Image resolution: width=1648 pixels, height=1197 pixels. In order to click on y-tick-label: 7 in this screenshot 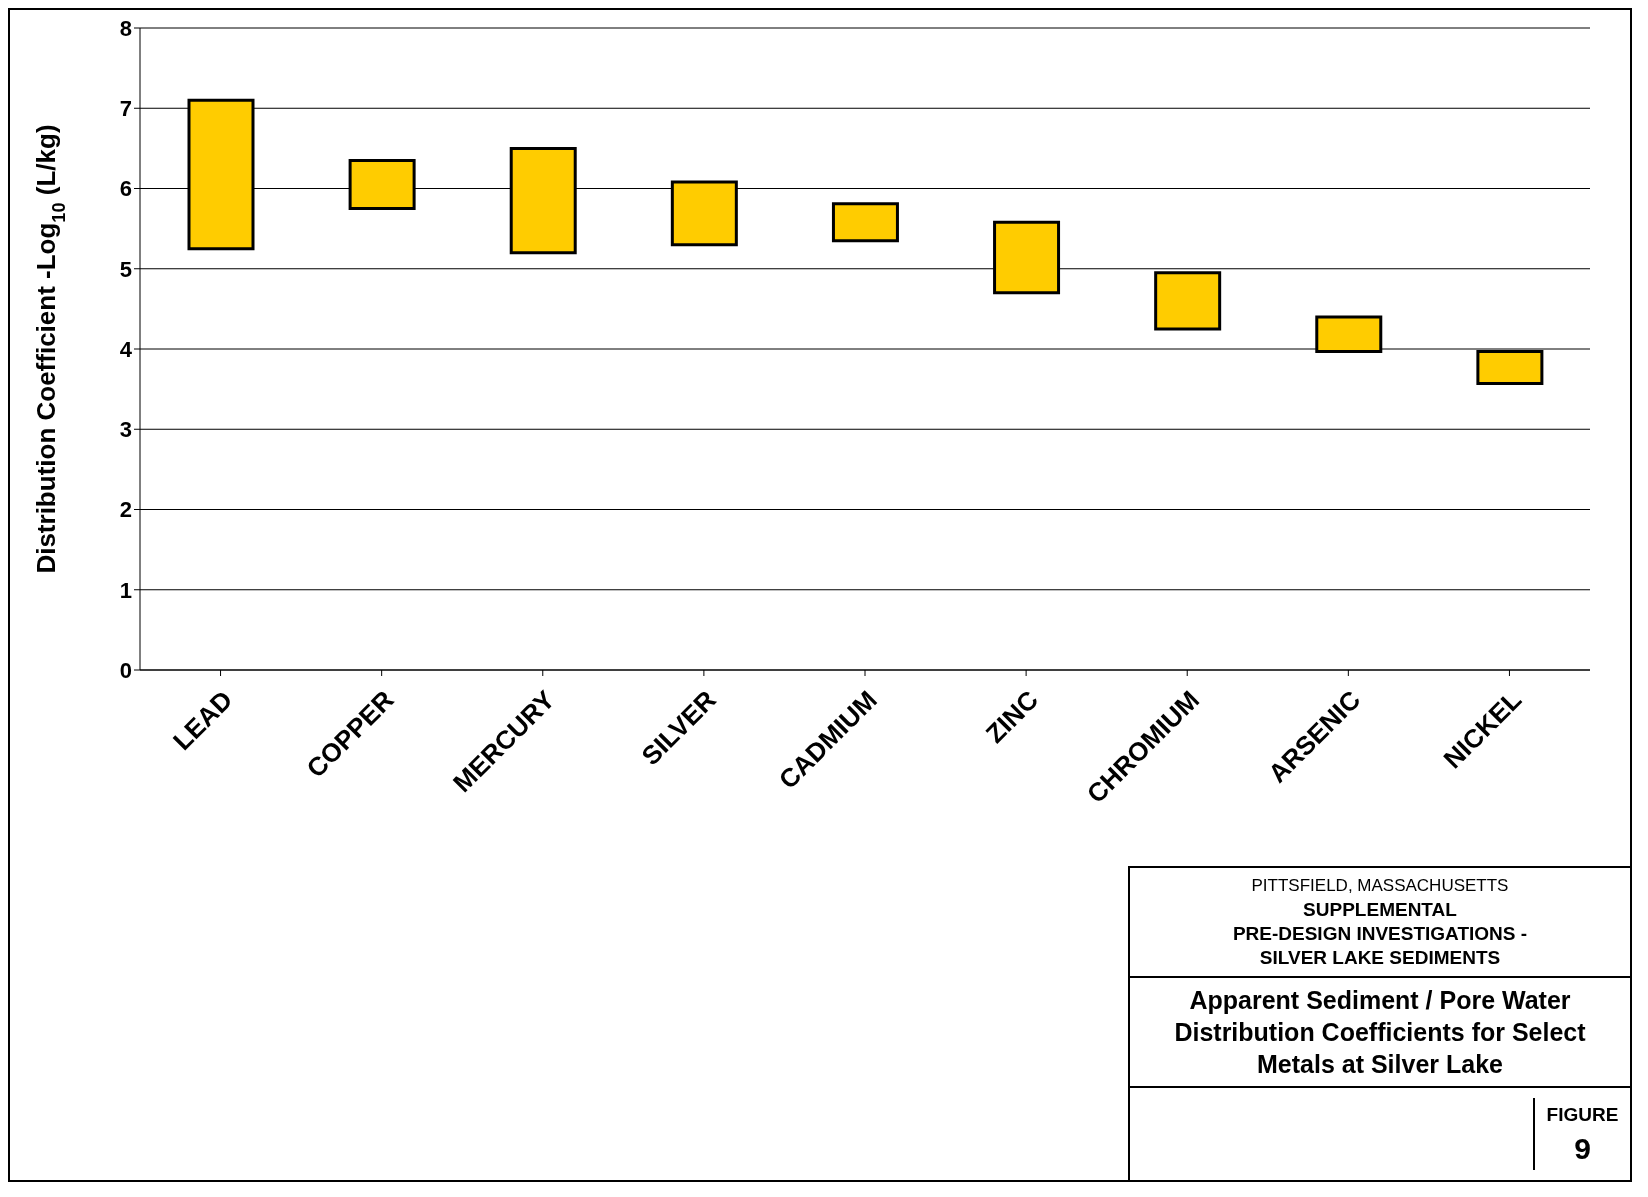, I will do `click(125, 109)`.